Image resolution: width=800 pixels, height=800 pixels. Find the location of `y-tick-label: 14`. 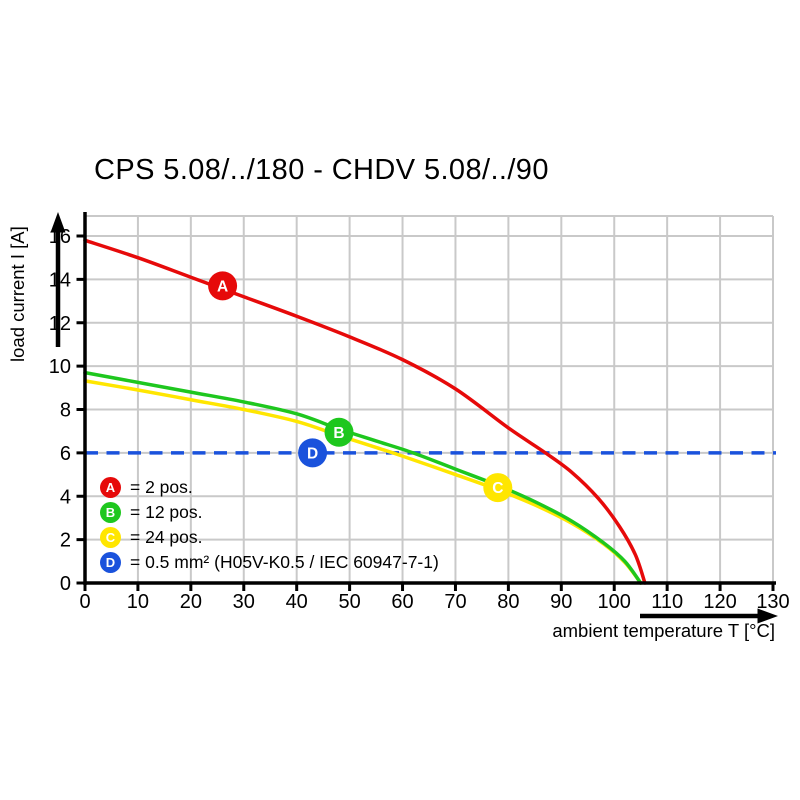

y-tick-label: 14 is located at coordinates (60, 280).